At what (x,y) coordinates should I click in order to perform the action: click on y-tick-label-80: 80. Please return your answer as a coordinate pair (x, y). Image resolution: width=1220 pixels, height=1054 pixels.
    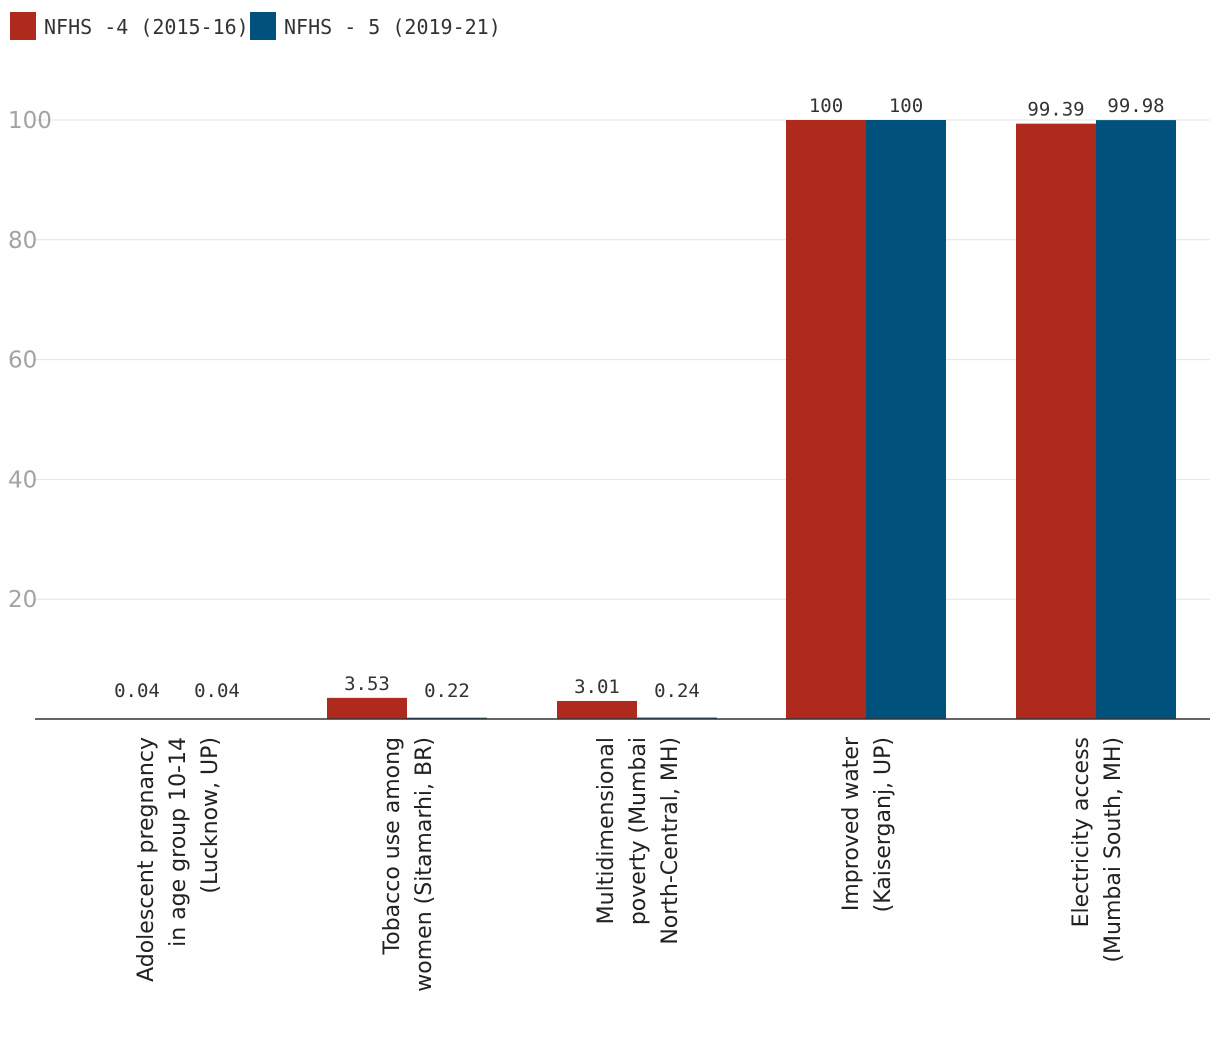
    Looking at the image, I should click on (22, 241).